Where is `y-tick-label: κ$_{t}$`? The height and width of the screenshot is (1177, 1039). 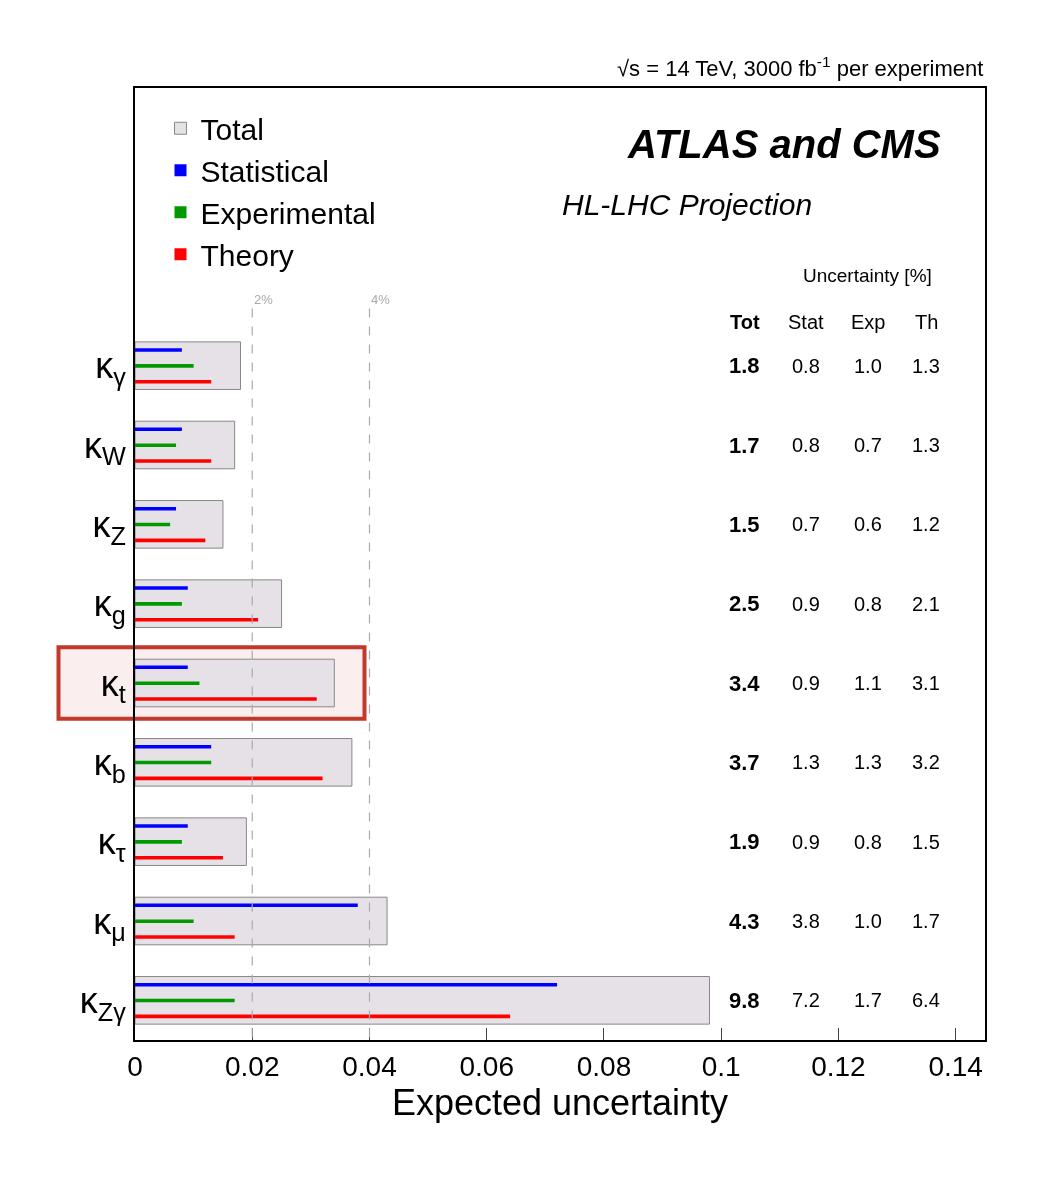 y-tick-label: κ$_{t}$ is located at coordinates (113, 685).